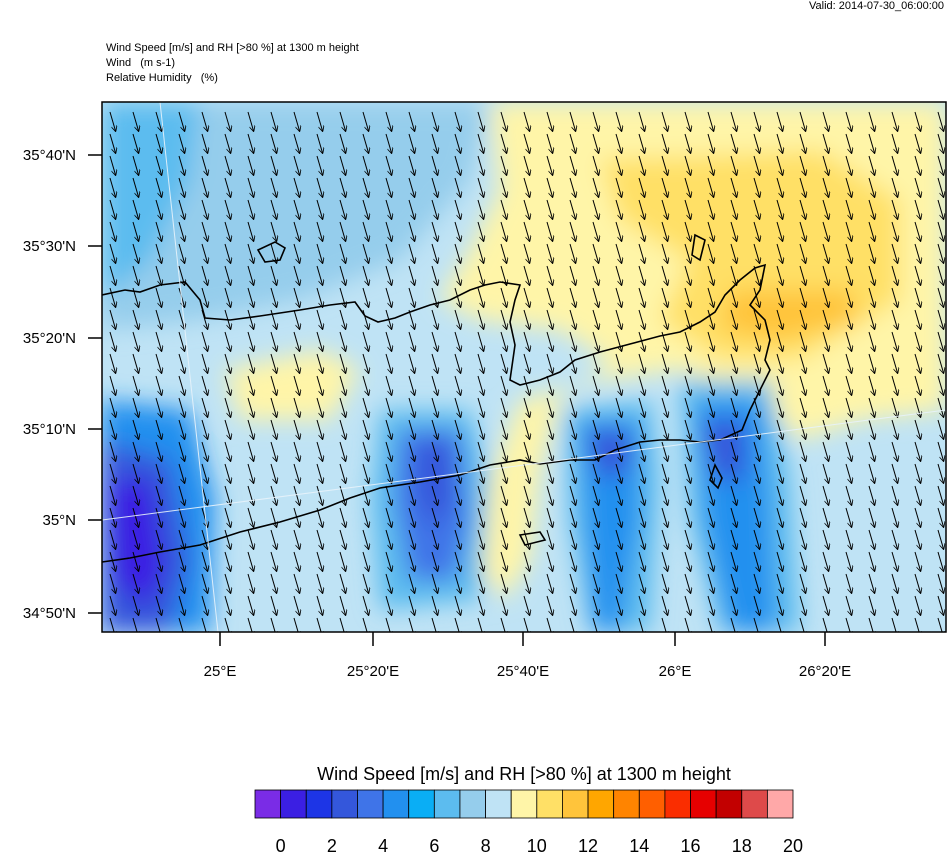 This screenshot has width=948, height=854. I want to click on lat-label: 35°30'N, so click(49, 246).